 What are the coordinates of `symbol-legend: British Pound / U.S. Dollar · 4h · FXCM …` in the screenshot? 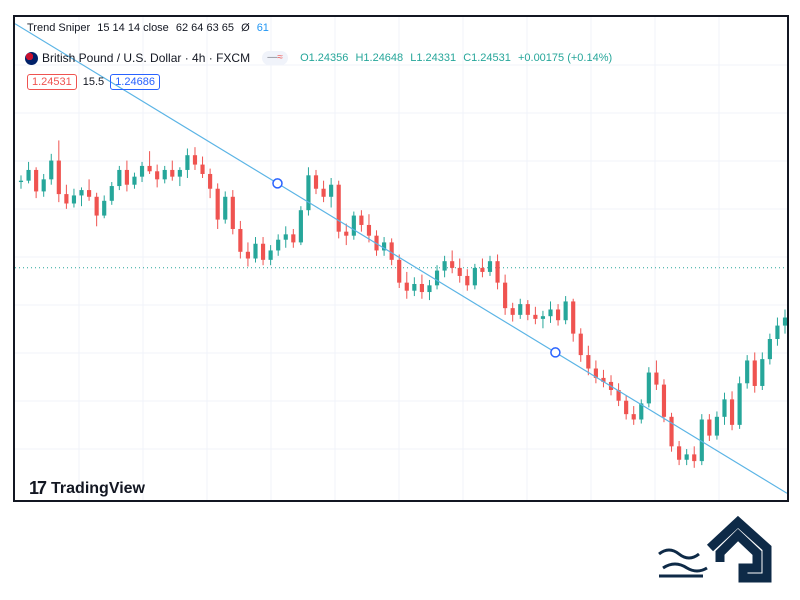 It's located at (320, 58).